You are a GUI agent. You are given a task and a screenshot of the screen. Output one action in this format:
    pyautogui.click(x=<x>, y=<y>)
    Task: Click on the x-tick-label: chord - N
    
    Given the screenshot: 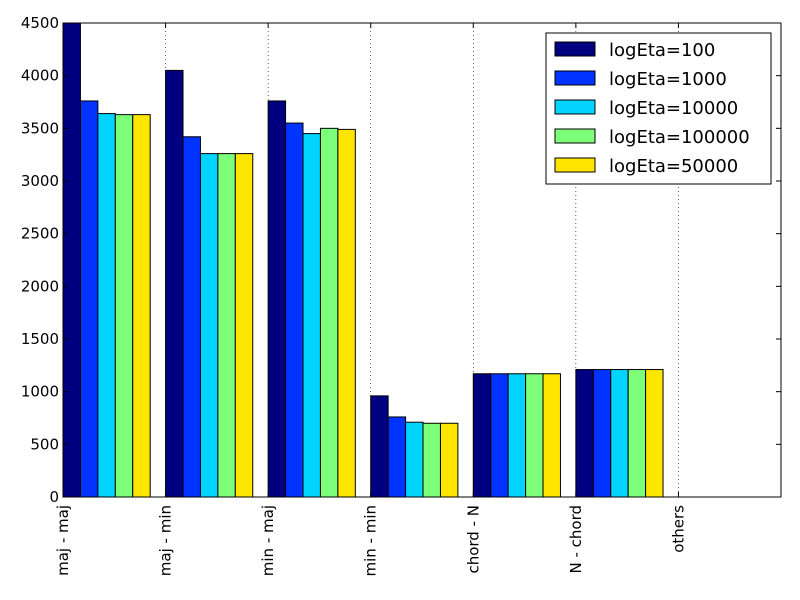 What is the action you would take?
    pyautogui.click(x=473, y=539)
    